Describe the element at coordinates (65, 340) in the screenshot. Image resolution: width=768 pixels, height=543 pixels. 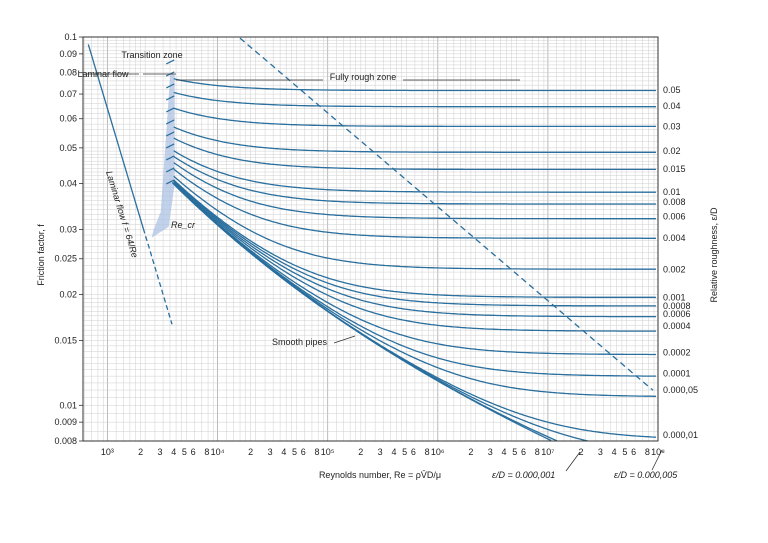
I see `y-tick-label: 0.015` at that location.